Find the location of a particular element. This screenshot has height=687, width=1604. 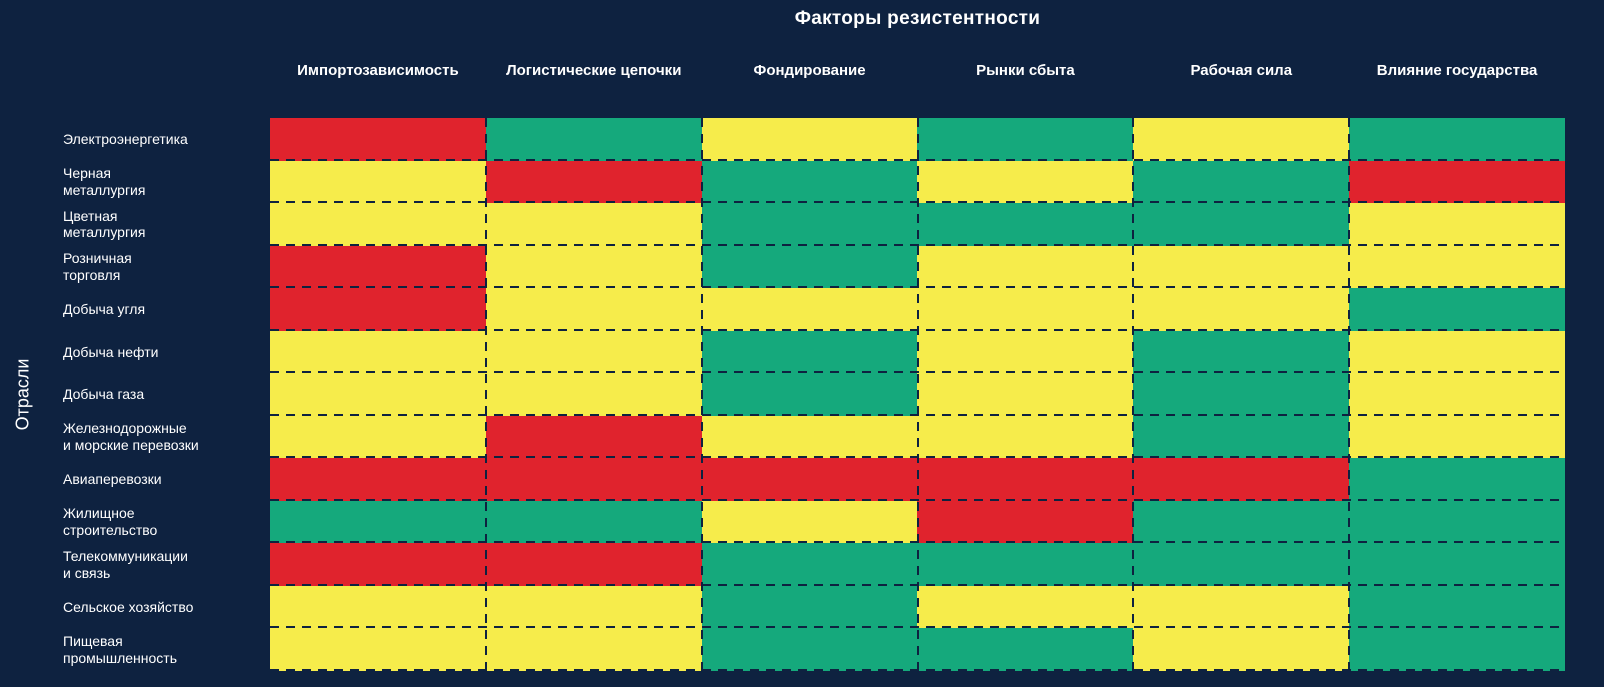

row-label: Добыча угля is located at coordinates (104, 309).